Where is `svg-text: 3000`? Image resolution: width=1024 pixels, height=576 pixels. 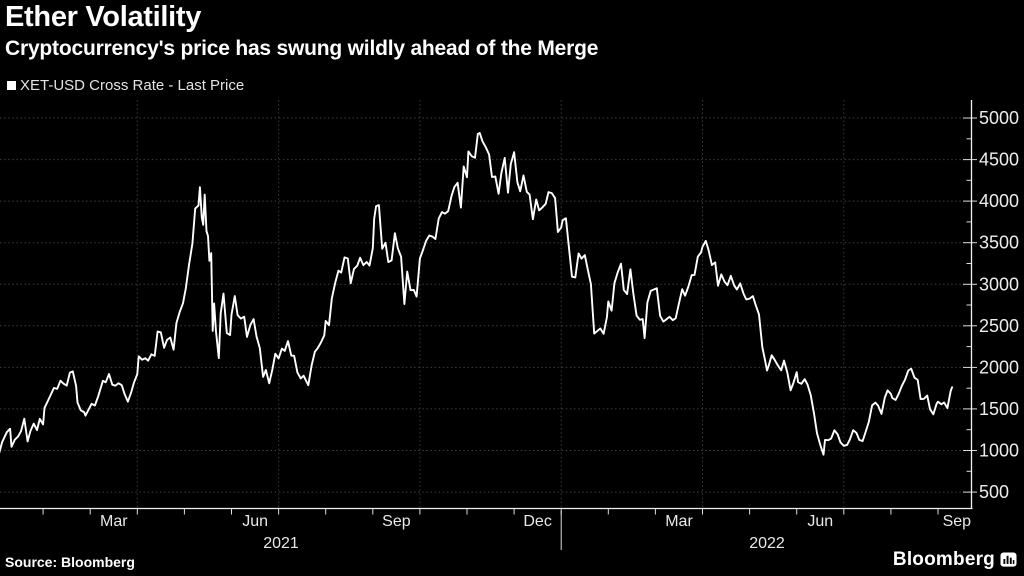
svg-text: 3000 is located at coordinates (999, 284).